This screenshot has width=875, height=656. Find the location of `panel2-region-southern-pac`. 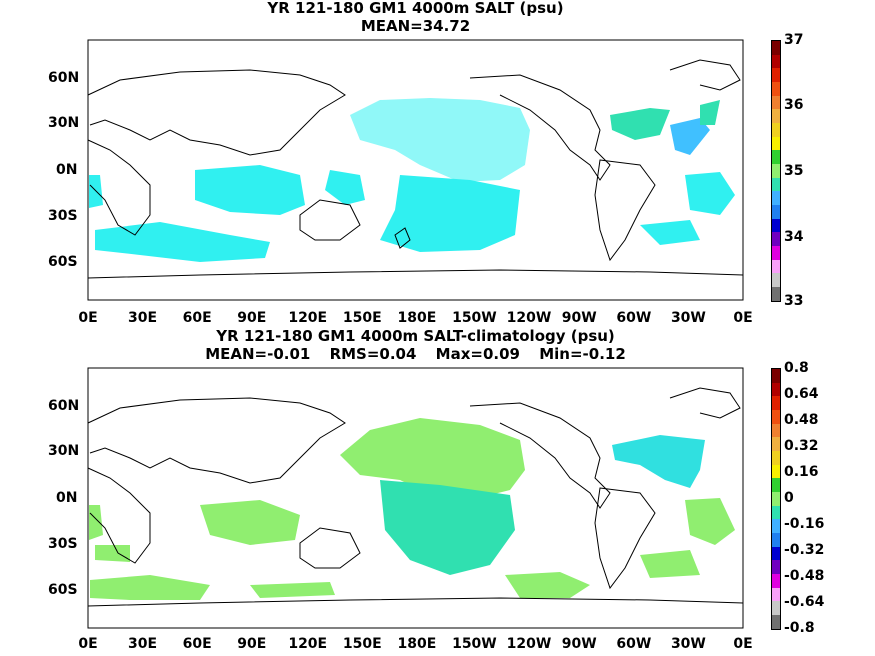

panel2-region-southern-pac is located at coordinates (547, 585).